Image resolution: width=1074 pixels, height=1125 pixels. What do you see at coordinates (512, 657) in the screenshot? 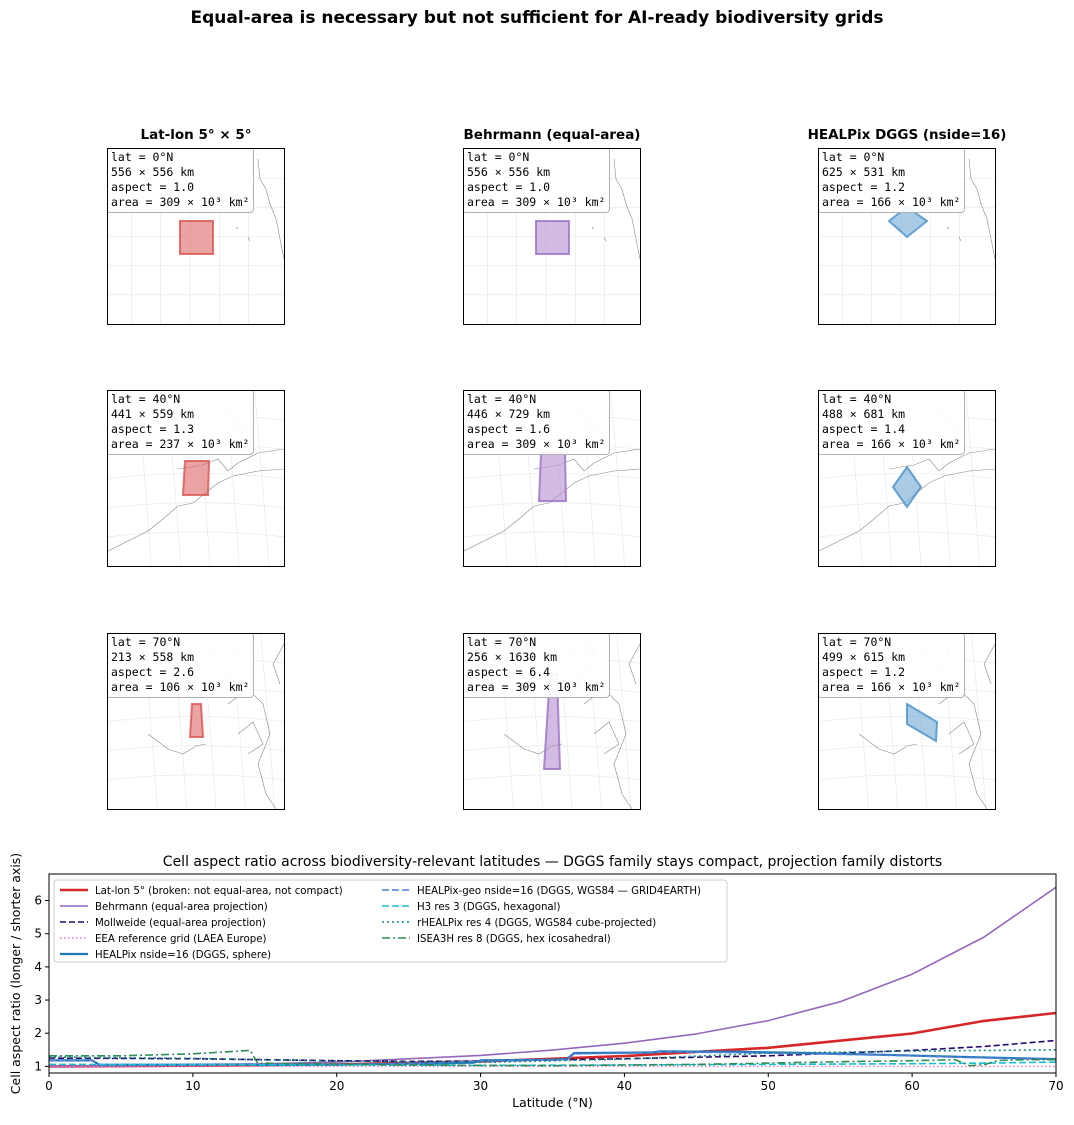
I see `info-dims: 256 × 1630 km` at bounding box center [512, 657].